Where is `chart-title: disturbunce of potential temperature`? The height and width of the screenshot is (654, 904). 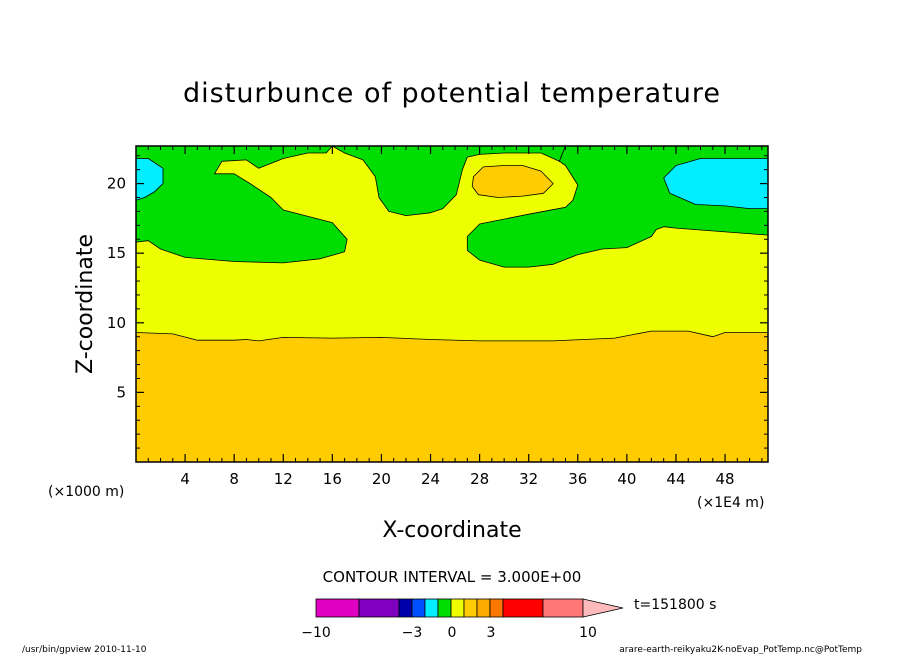
chart-title: disturbunce of potential temperature is located at coordinates (452, 93).